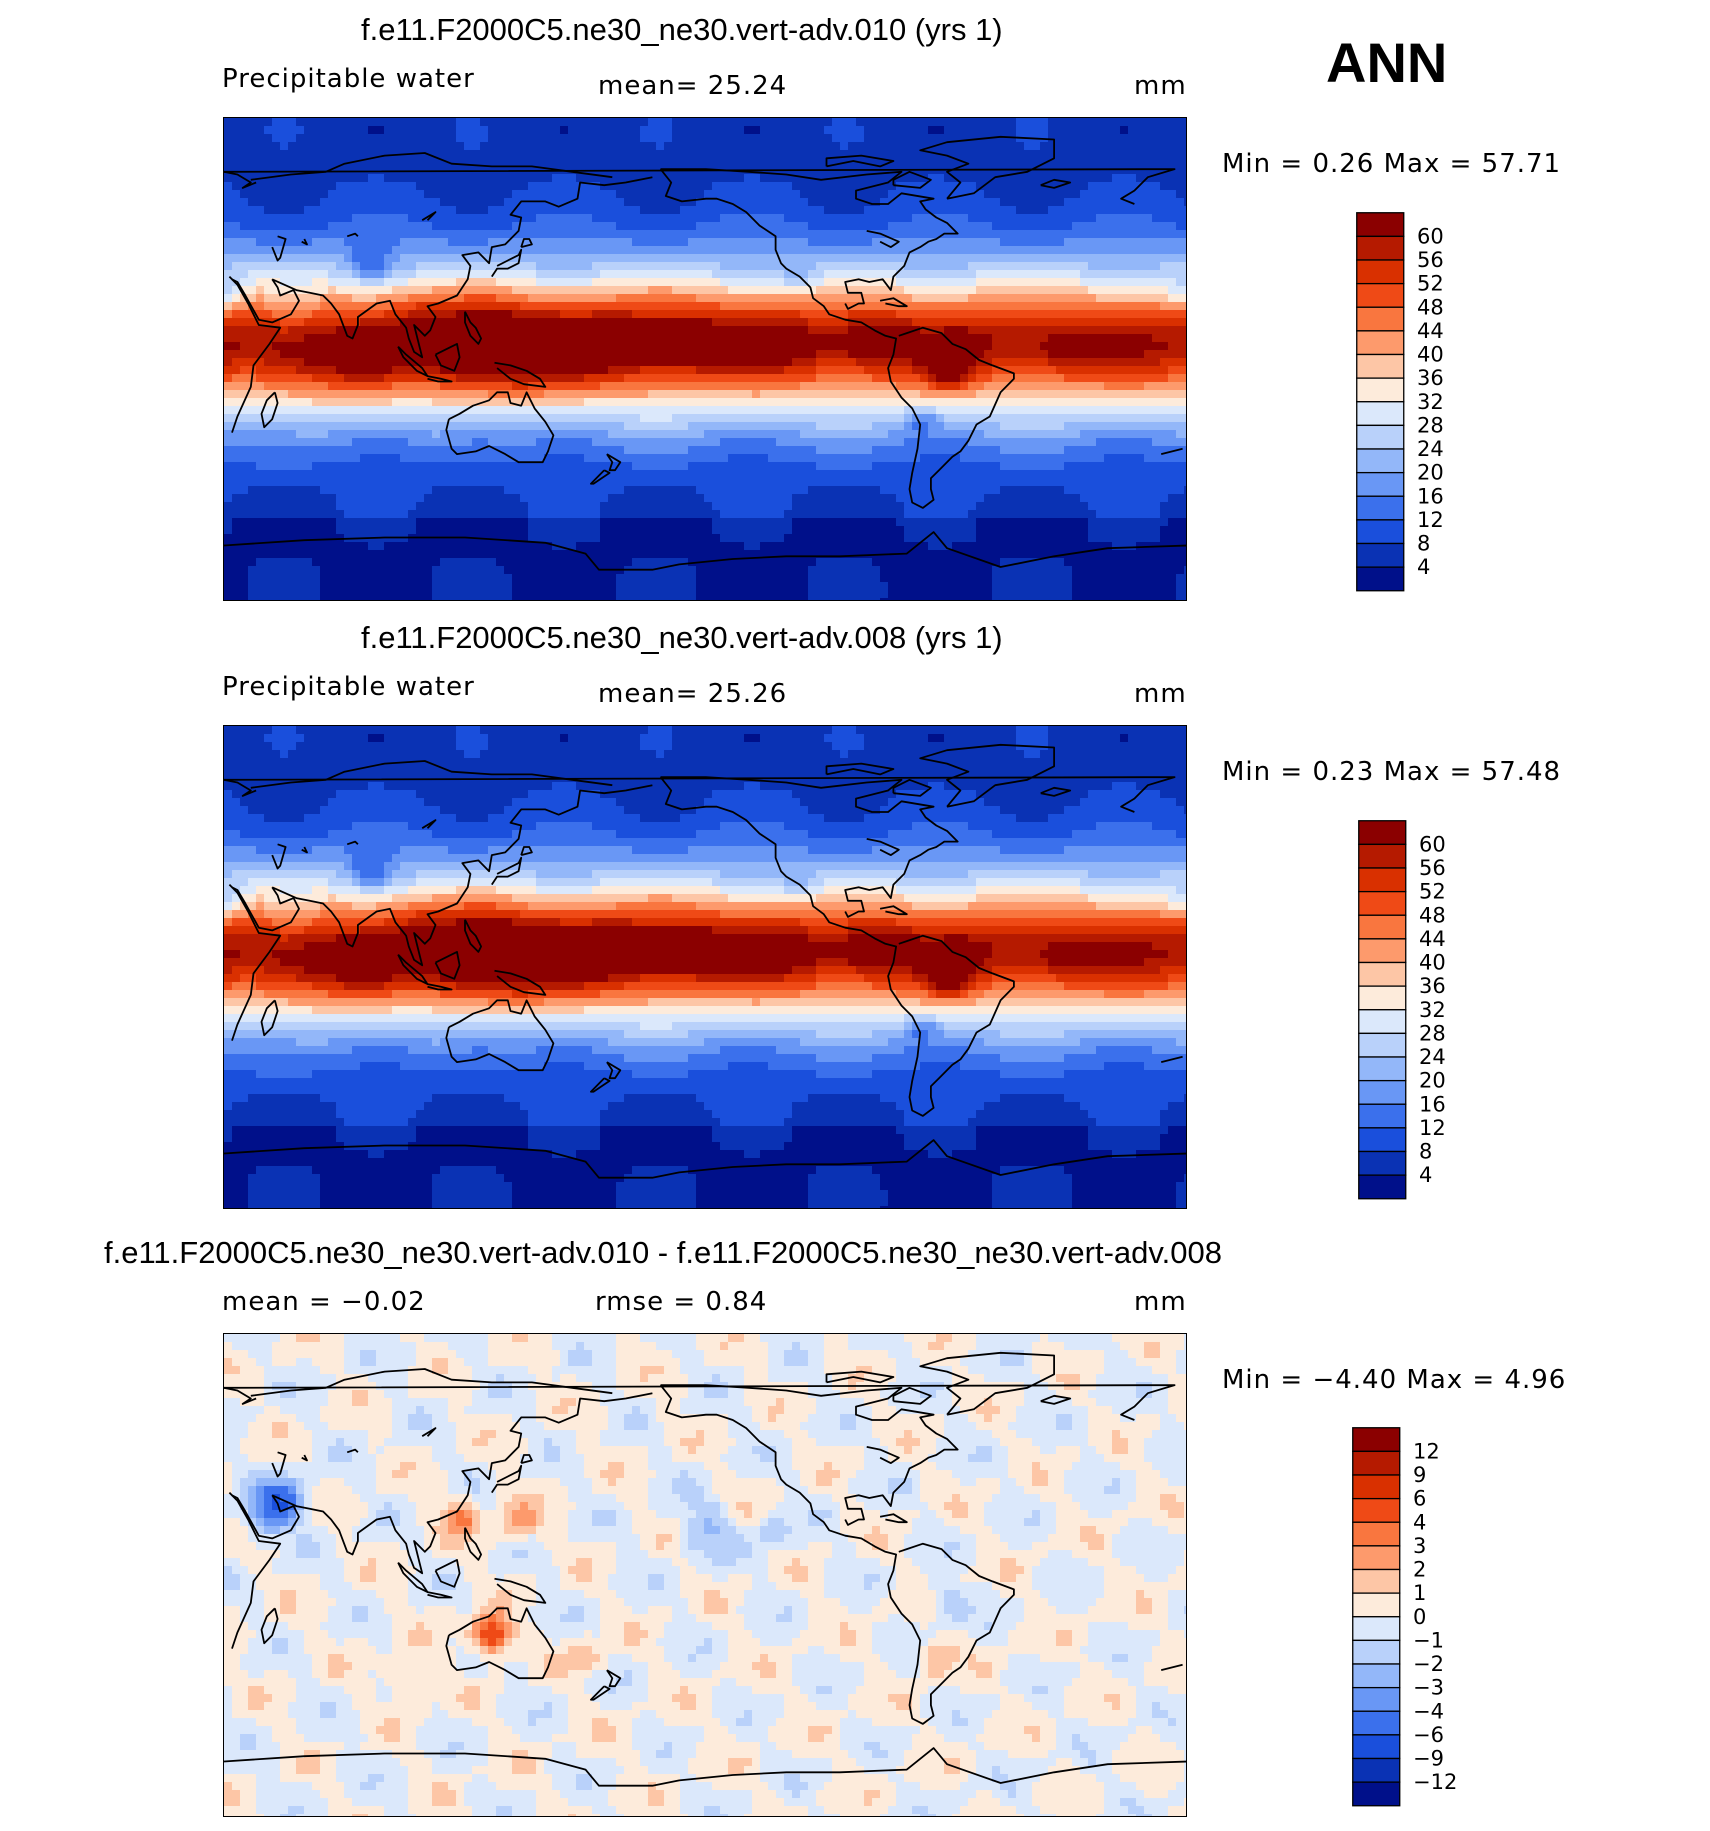 Image resolution: width=1710 pixels, height=1831 pixels. I want to click on mean-label: mean= 25.26, so click(692, 694).